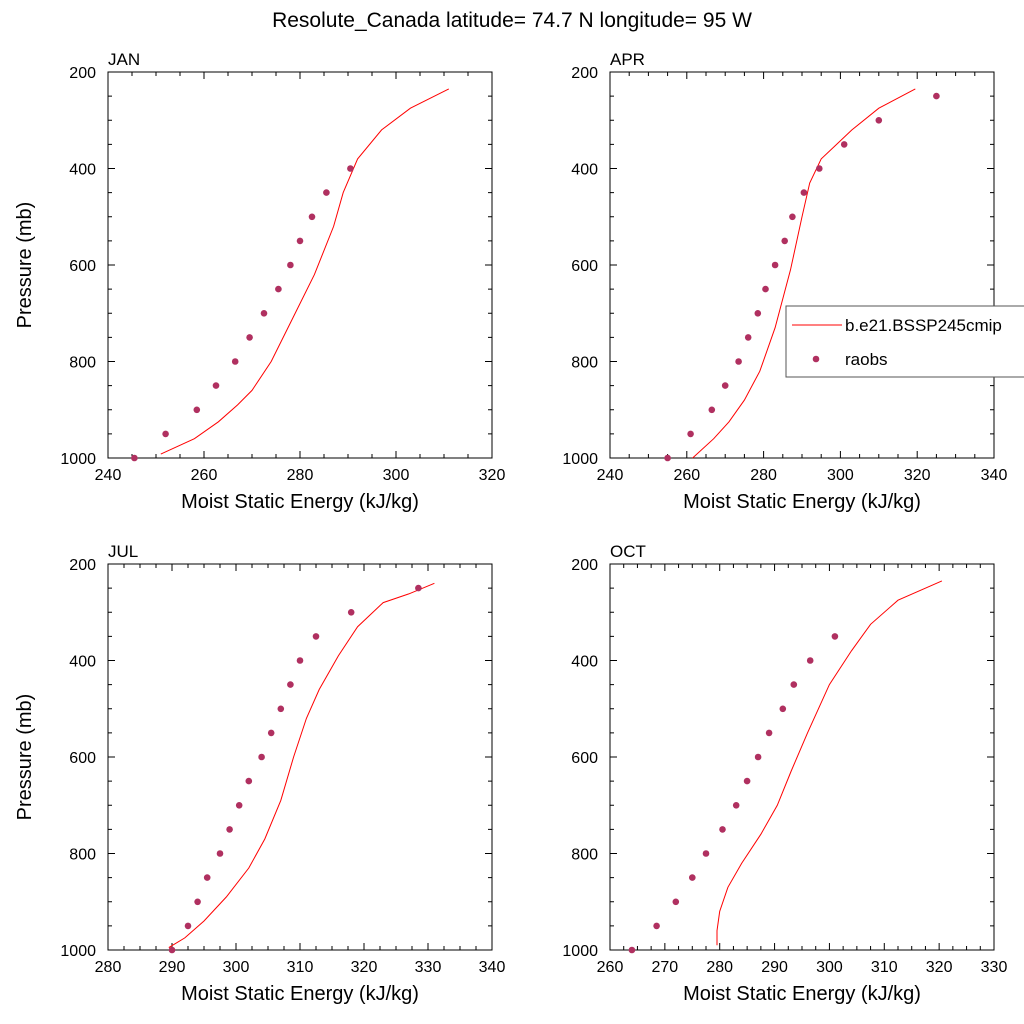 Image resolution: width=1024 pixels, height=1024 pixels. What do you see at coordinates (829, 967) in the screenshot?
I see `x-tick-label-oct: 300` at bounding box center [829, 967].